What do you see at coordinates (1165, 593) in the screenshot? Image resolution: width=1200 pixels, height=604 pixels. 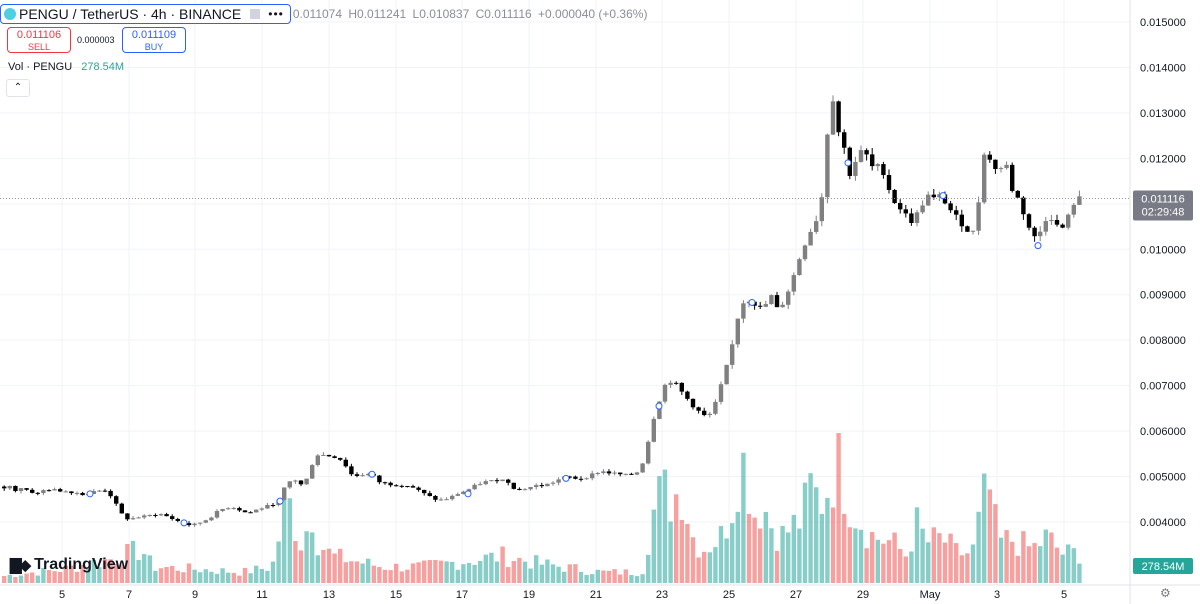 I see `gear-icon: ⚙` at bounding box center [1165, 593].